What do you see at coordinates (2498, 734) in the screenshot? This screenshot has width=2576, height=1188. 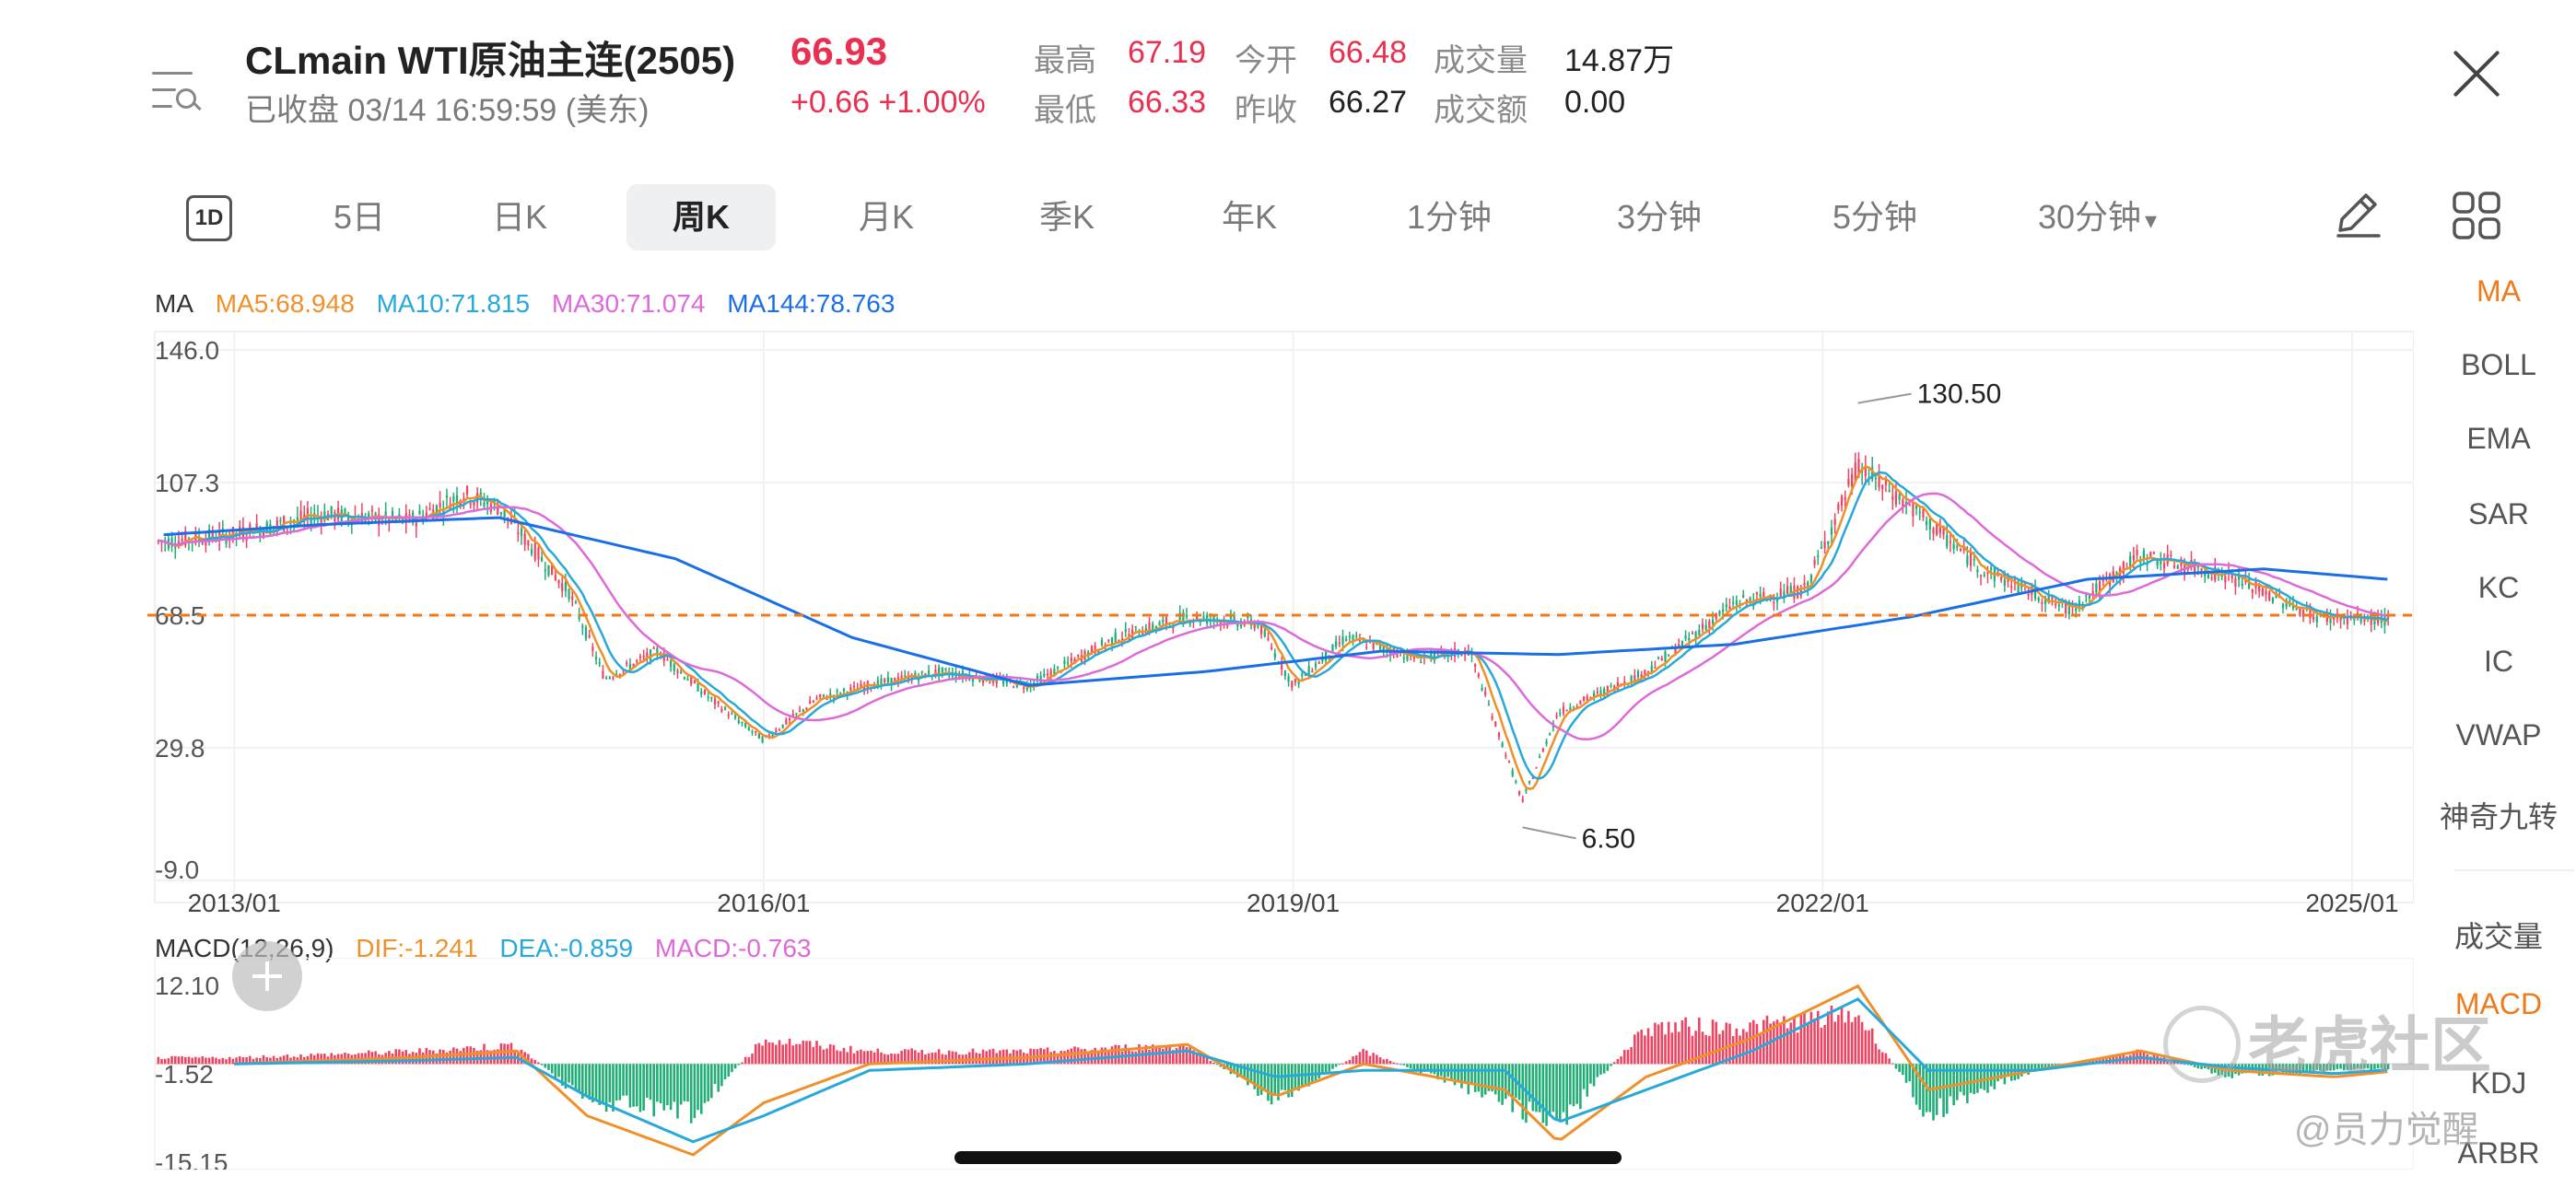 I see `sidebar-item-vwap: VWAP` at bounding box center [2498, 734].